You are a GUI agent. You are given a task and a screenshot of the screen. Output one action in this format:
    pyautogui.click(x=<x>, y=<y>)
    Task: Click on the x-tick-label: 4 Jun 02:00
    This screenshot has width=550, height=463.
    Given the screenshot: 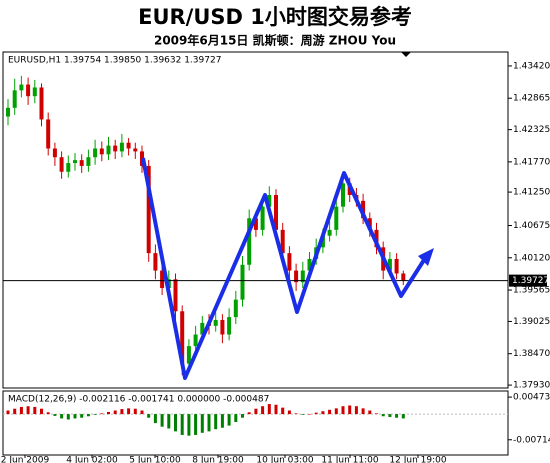 What is the action you would take?
    pyautogui.click(x=92, y=459)
    